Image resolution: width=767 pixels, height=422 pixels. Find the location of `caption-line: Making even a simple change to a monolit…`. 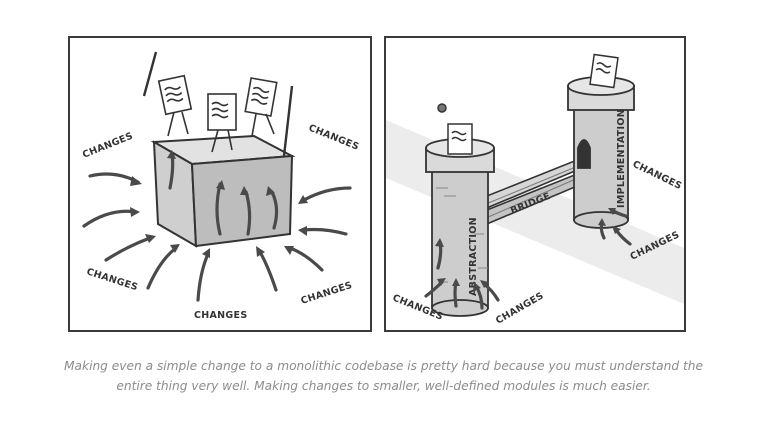

caption-line: Making even a simple change to a monolit… is located at coordinates (383, 366).